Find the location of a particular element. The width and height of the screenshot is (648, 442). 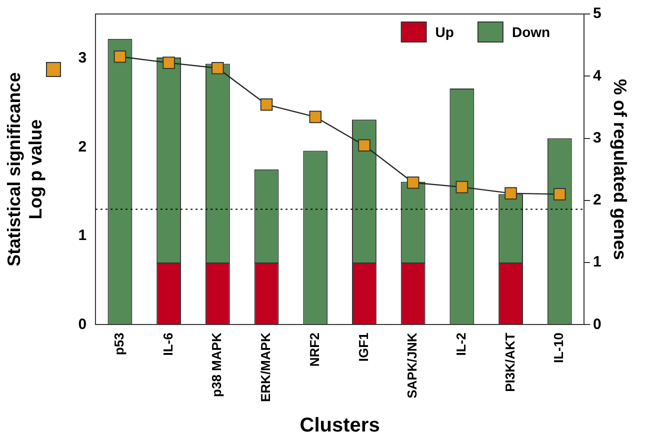

x-tick-label: IL-10 is located at coordinates (558, 348).